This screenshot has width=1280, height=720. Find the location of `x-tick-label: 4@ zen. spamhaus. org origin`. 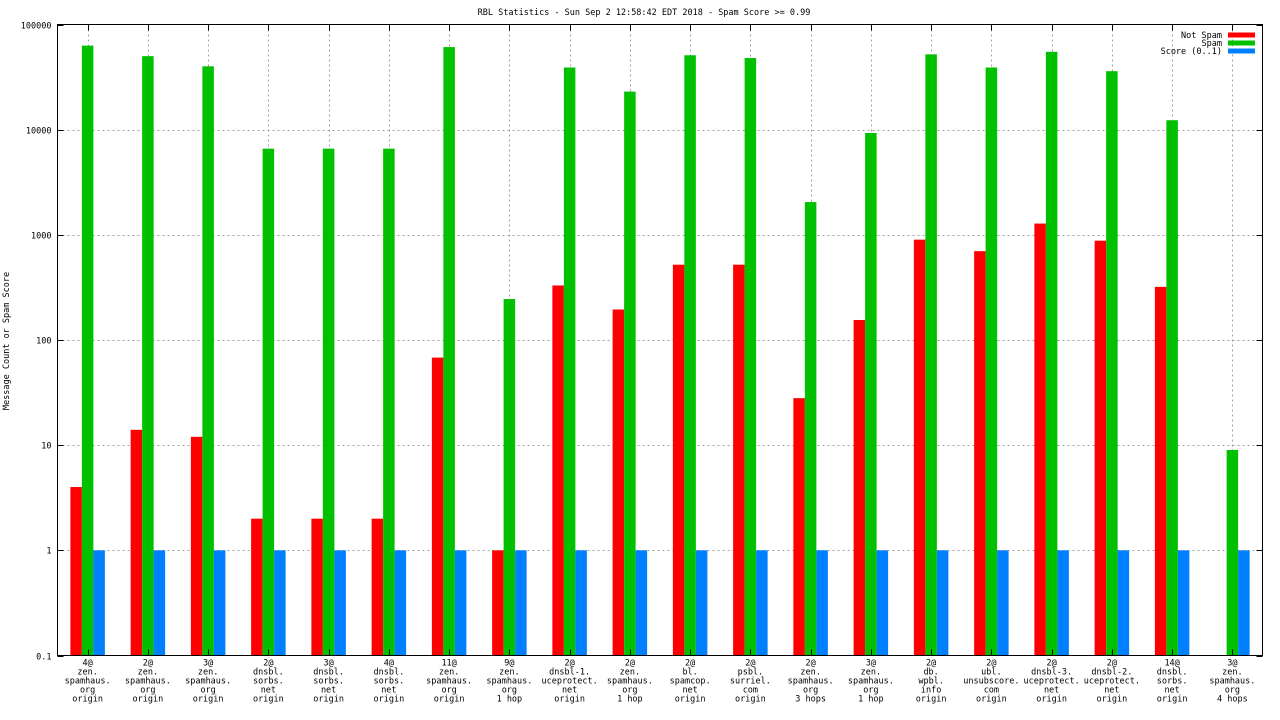

x-tick-label: 4@ zen. spamhaus. org origin is located at coordinates (88, 682).